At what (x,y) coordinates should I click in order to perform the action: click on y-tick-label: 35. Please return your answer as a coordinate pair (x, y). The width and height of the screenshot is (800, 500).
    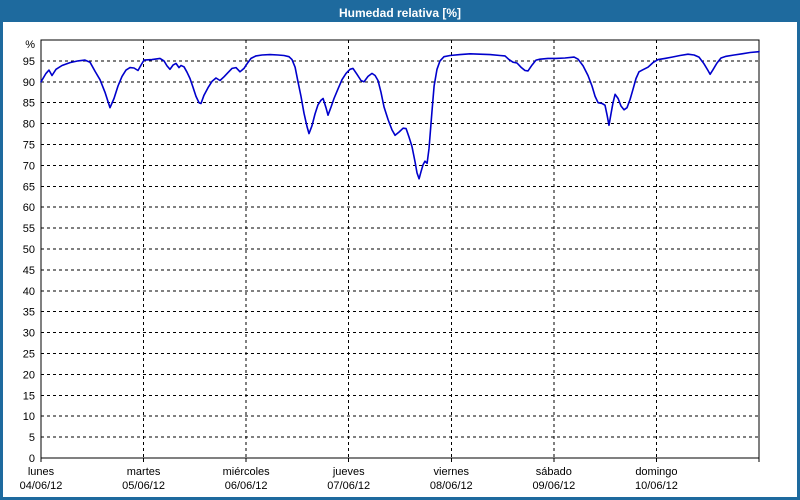
    Looking at the image, I should click on (29, 313).